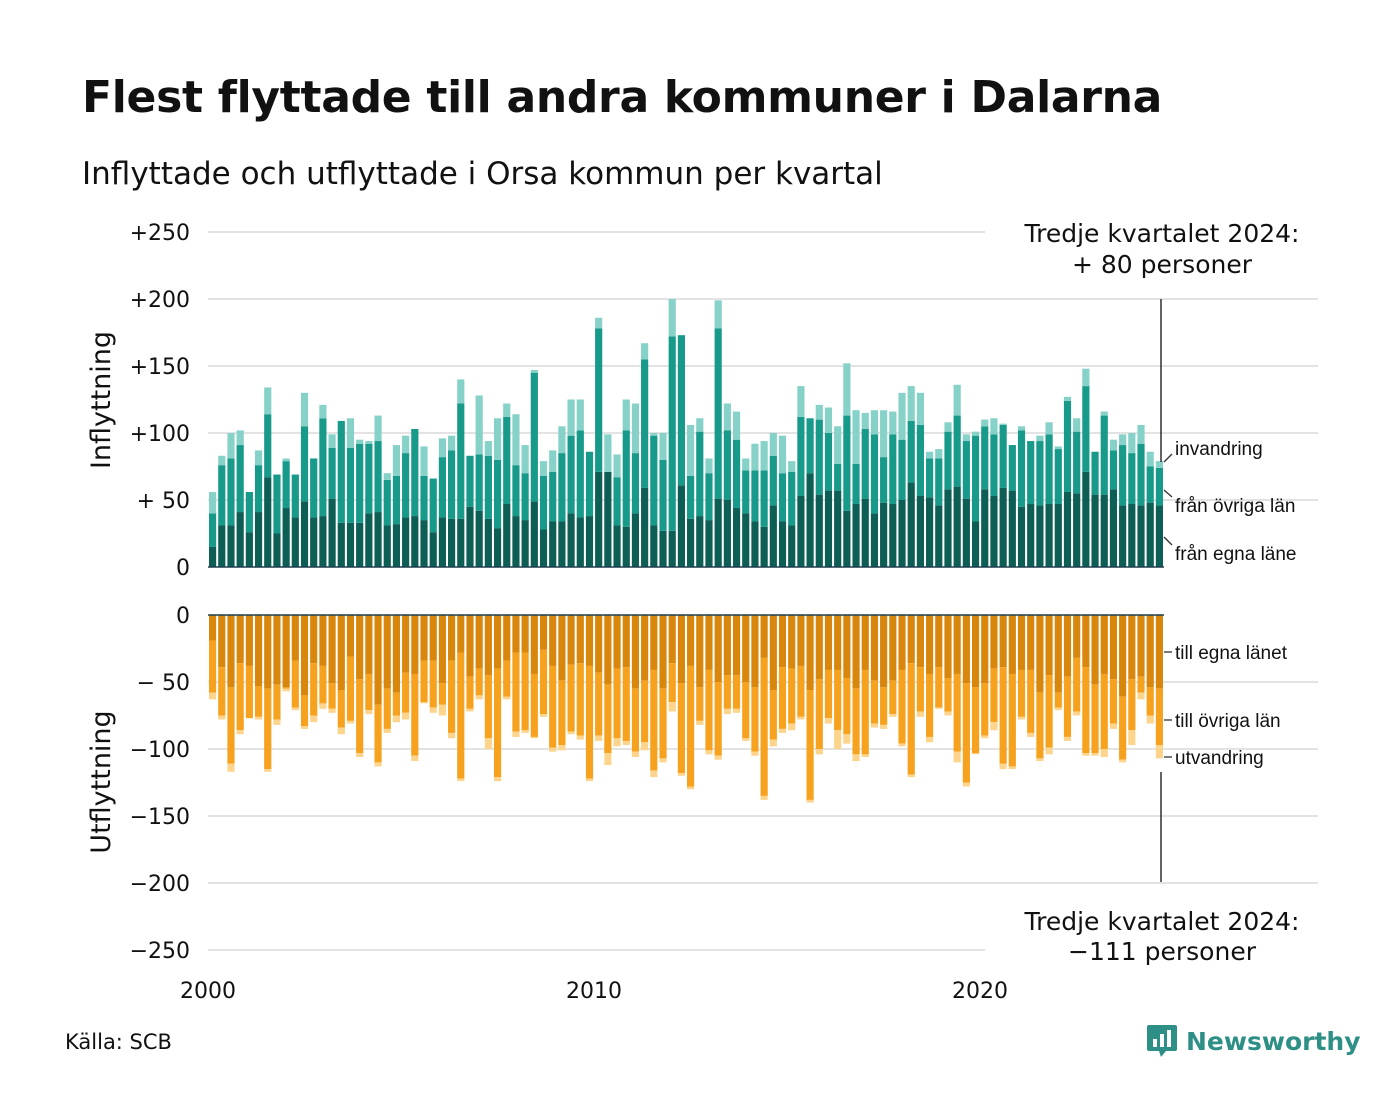 The height and width of the screenshot is (1120, 1400). What do you see at coordinates (1168, 458) in the screenshot?
I see `end-label-leader` at bounding box center [1168, 458].